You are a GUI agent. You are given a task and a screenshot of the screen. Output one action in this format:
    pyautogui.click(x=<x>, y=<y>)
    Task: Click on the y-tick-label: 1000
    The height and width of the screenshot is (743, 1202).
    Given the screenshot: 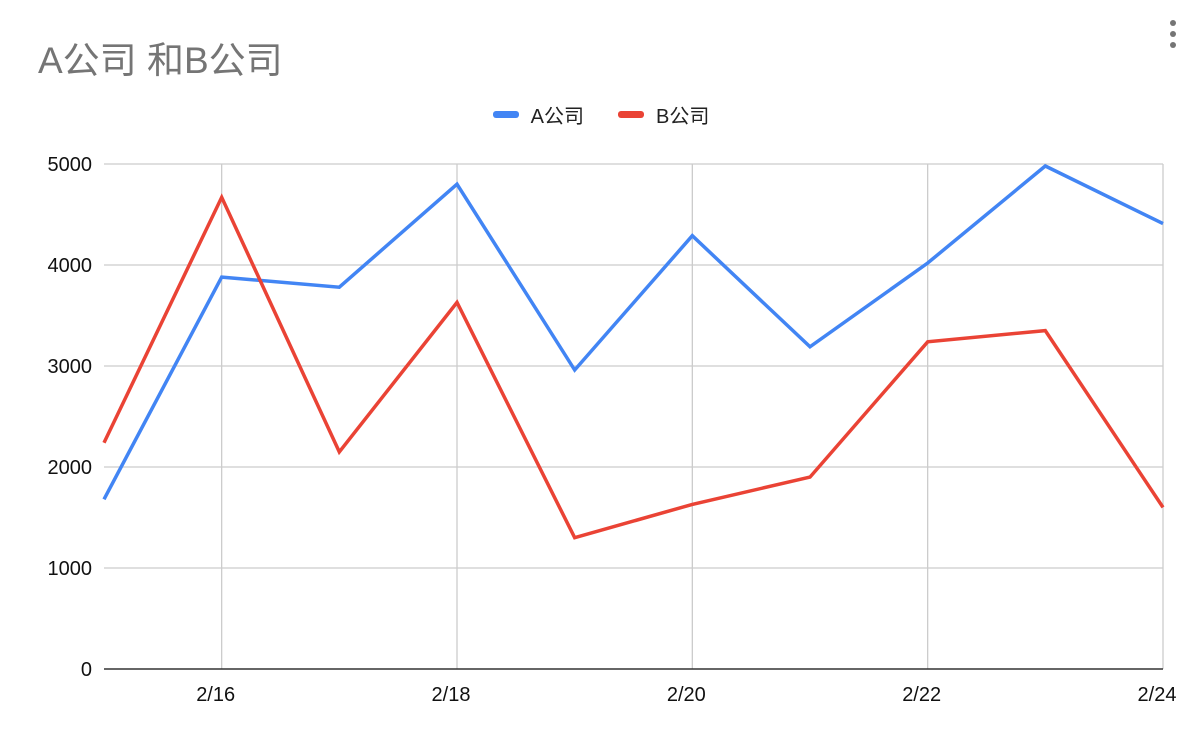 What is the action you would take?
    pyautogui.click(x=70, y=569)
    